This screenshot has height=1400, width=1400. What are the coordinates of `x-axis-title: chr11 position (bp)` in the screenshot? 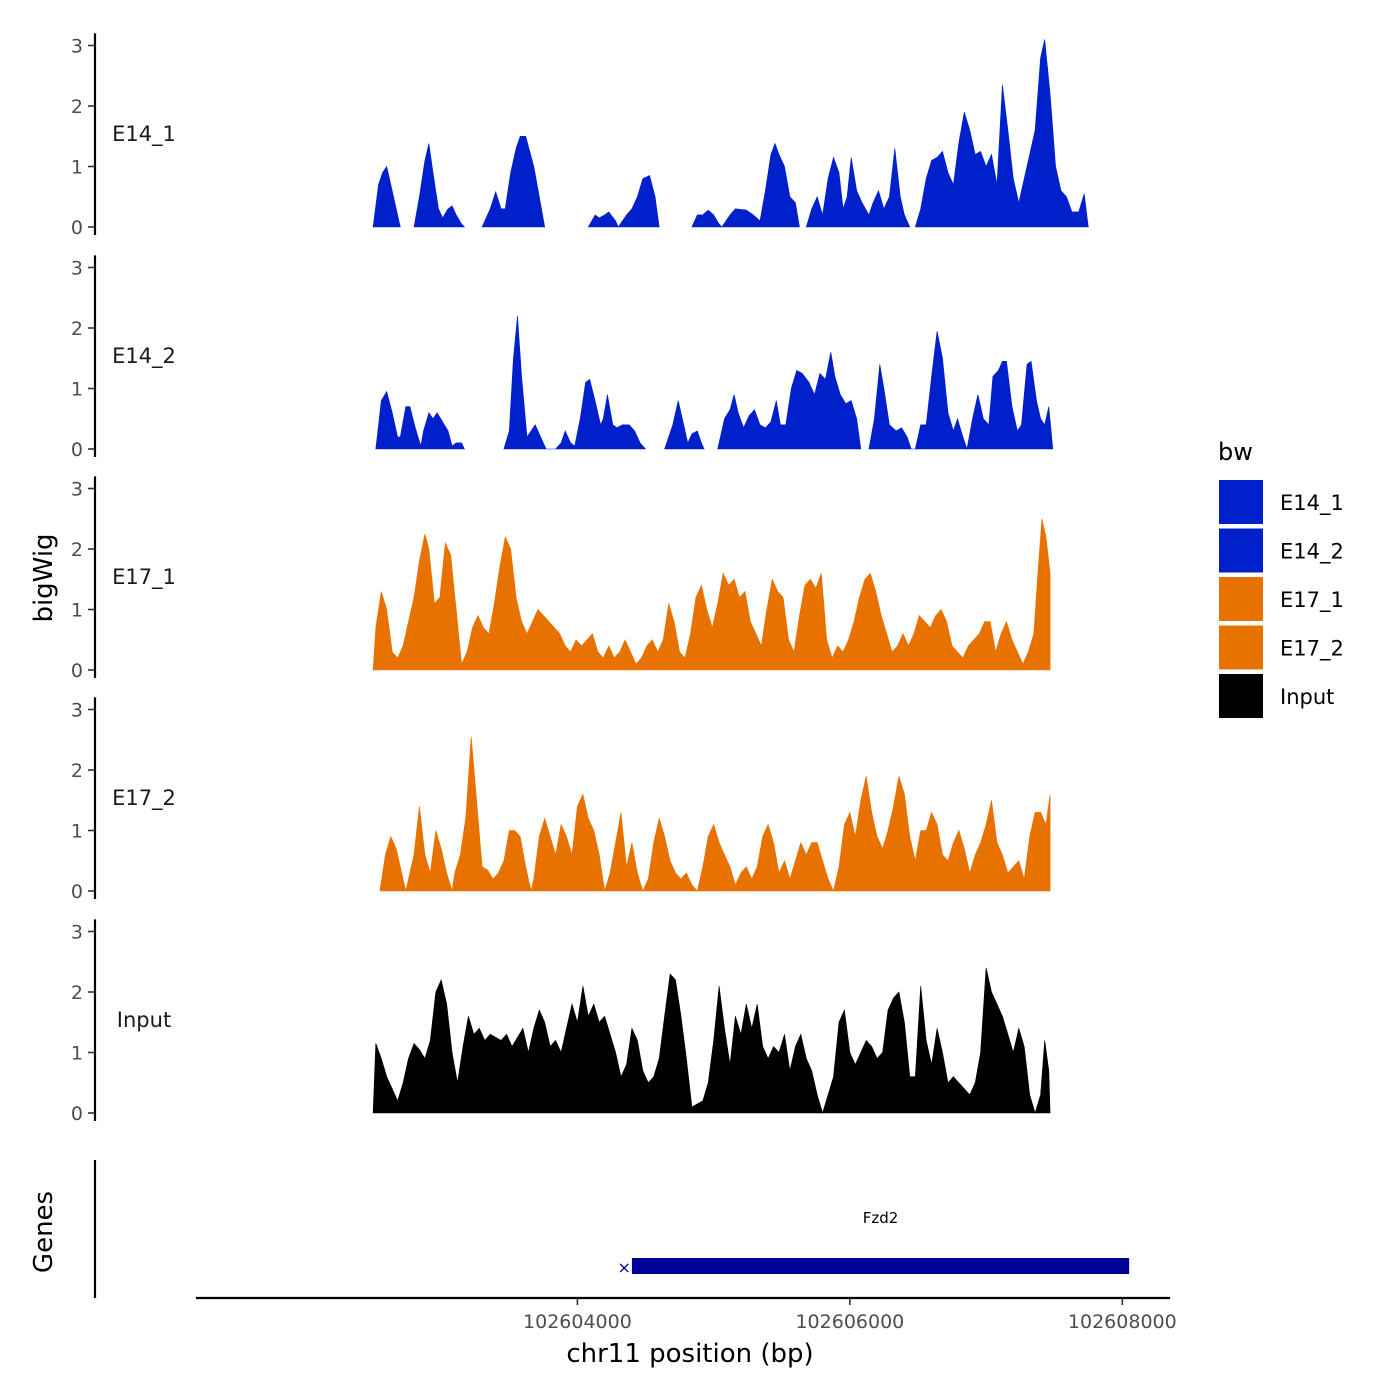 It's located at (689, 1354).